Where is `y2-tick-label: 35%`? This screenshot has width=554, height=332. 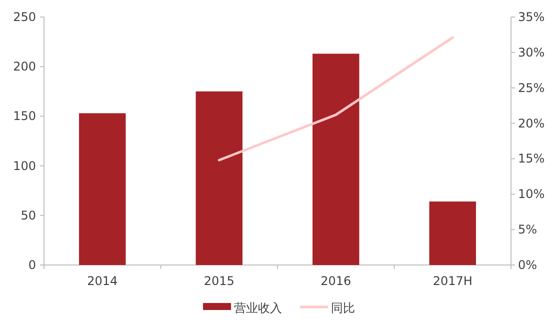
y2-tick-label: 35% is located at coordinates (531, 17).